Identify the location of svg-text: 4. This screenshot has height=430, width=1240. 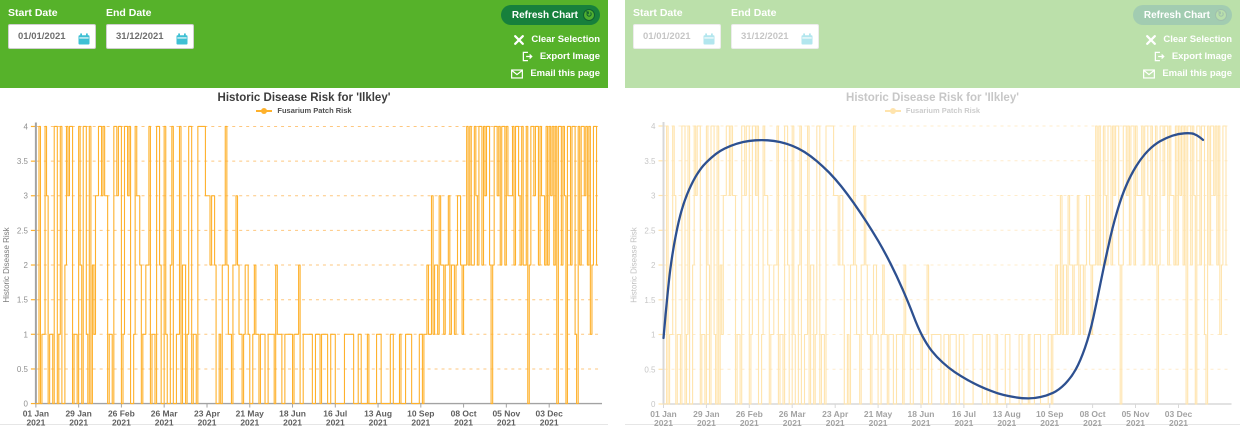
(25, 126).